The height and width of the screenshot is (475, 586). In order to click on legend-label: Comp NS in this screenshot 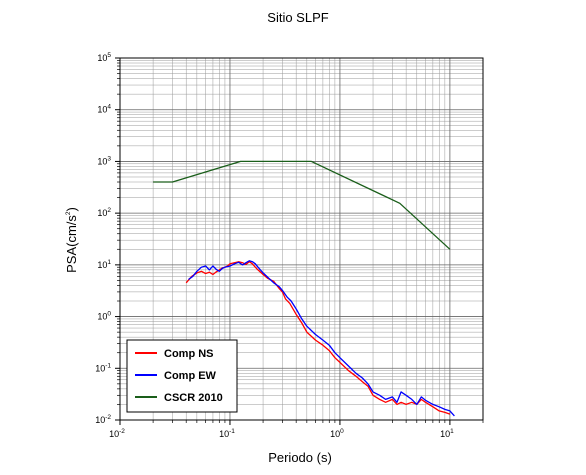, I will do `click(189, 354)`.